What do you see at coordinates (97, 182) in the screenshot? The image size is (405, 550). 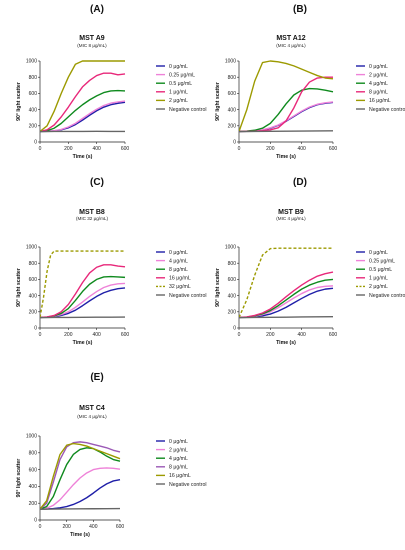 I see `panel-label: (C)` at bounding box center [97, 182].